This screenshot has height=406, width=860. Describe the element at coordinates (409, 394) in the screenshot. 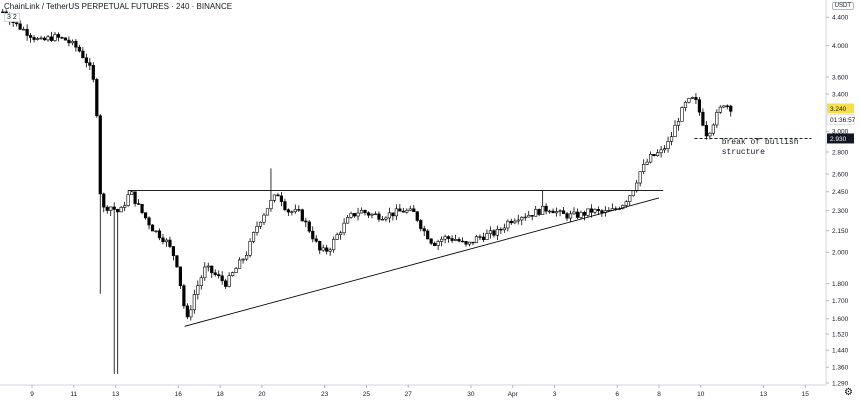

I see `x-tick-label: 27` at that location.